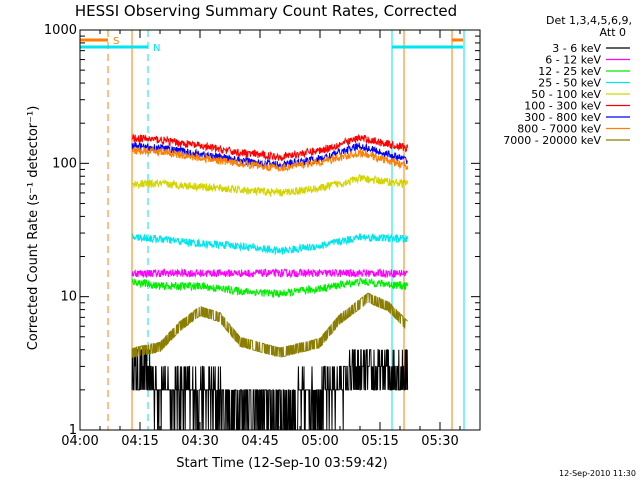  I want to click on y-tick-label-4: 1000, so click(60, 30).